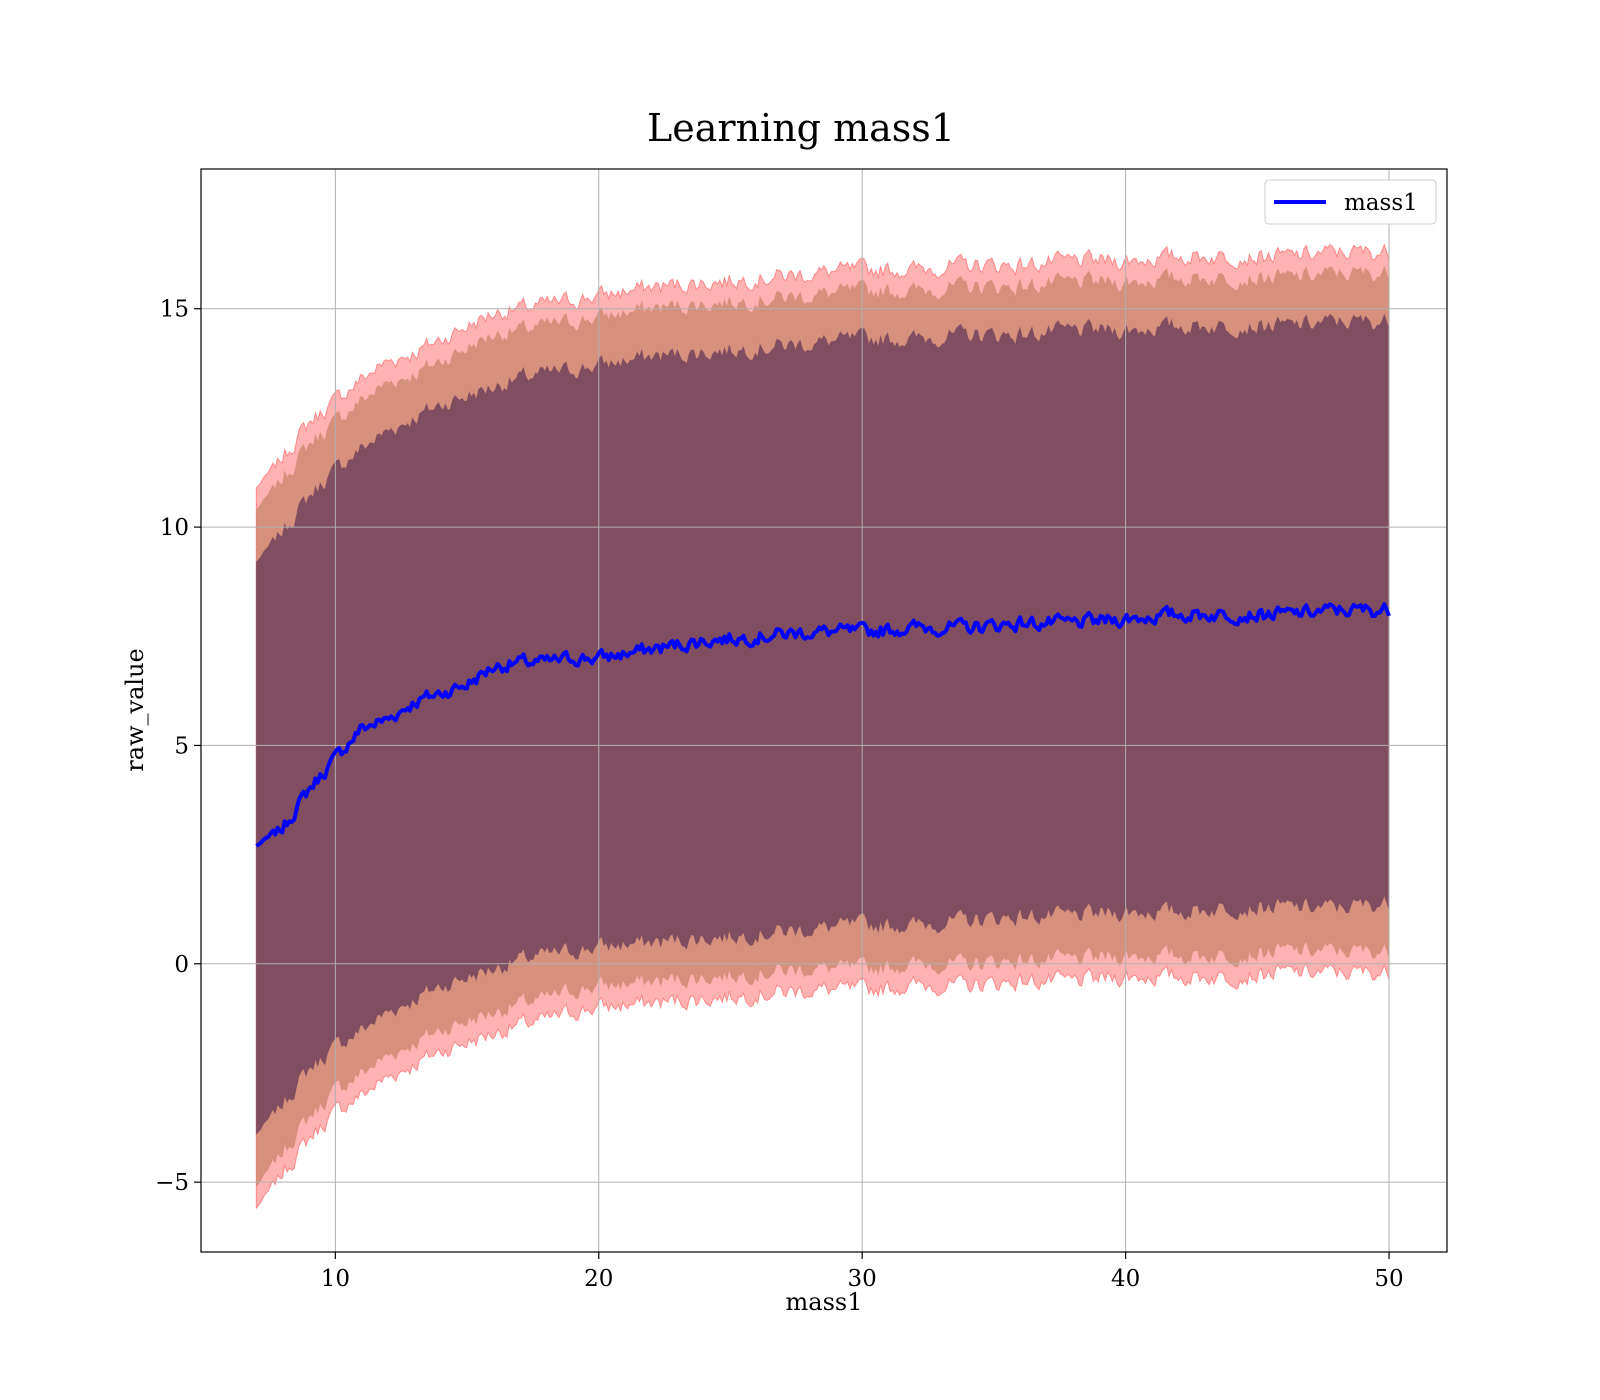  I want to click on x-axis: 10 20 30 40 50, so click(862, 1272).